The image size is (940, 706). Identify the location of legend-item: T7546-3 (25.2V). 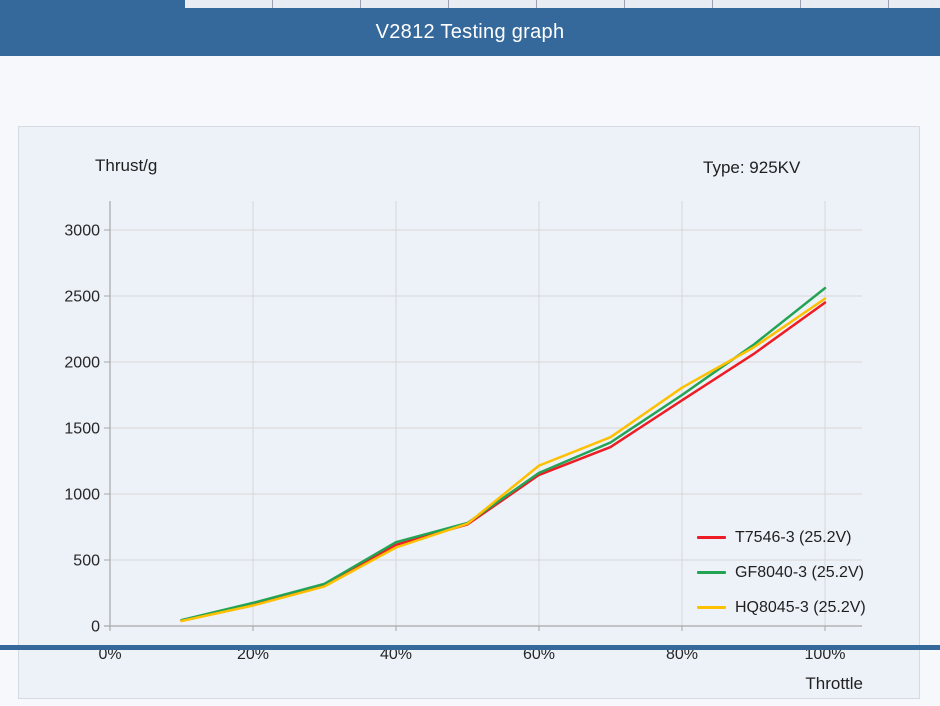
(781, 537).